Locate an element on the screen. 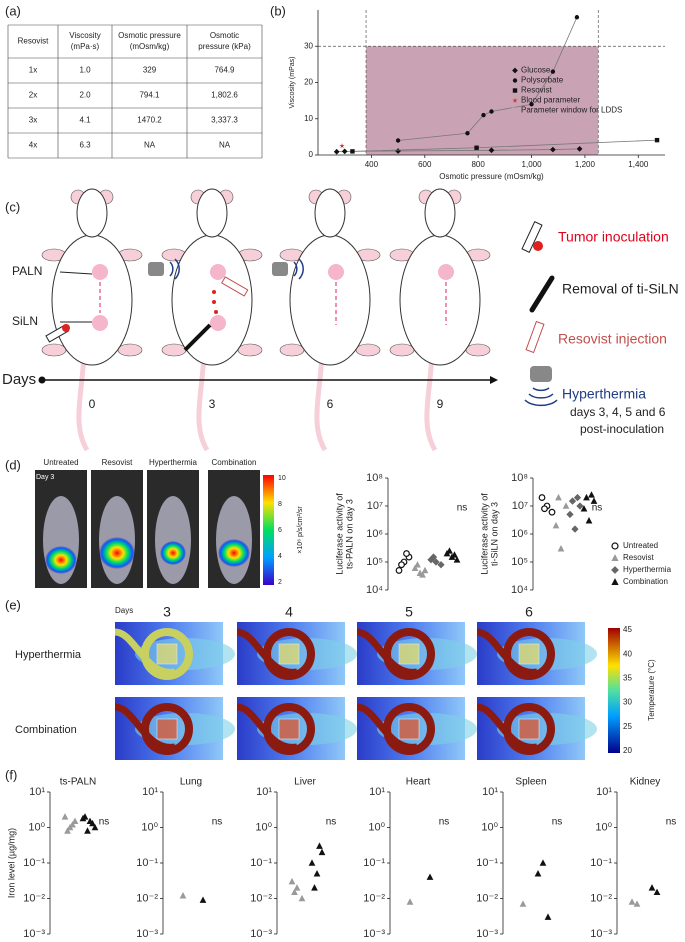 The image size is (685, 942). table-header: pressure (kPa) is located at coordinates (224, 46).